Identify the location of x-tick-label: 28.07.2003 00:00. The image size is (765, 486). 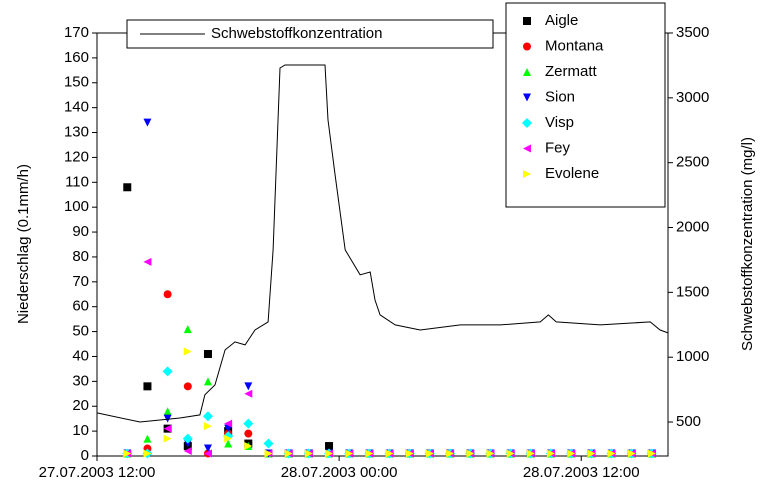
(339, 472).